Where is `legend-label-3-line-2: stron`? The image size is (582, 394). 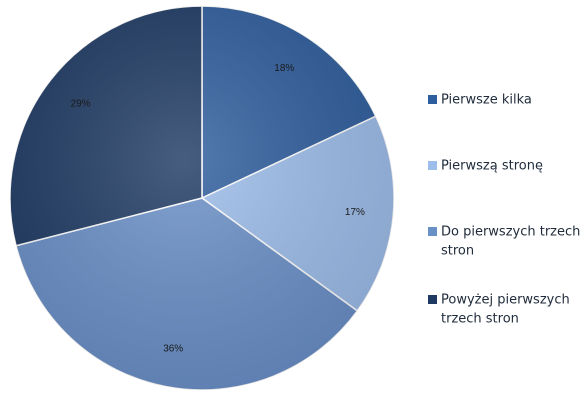
legend-label-3-line-2: stron is located at coordinates (457, 251).